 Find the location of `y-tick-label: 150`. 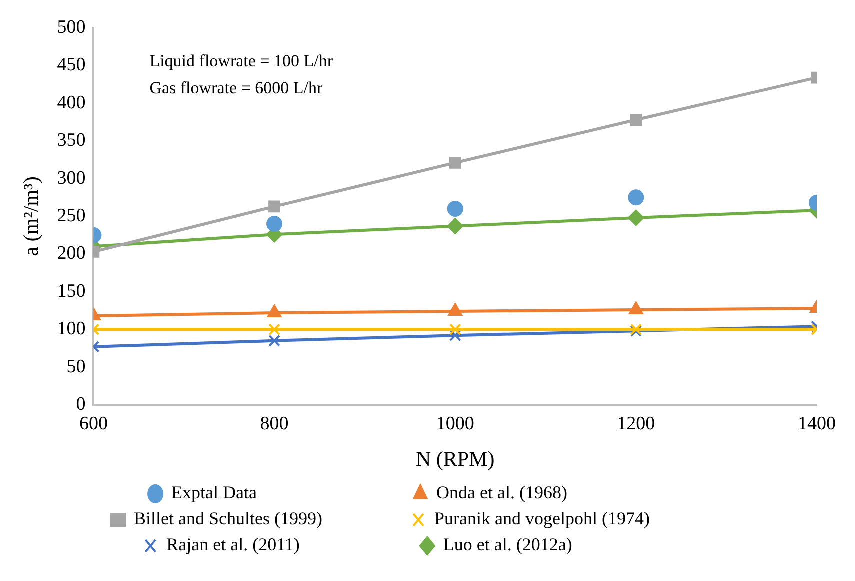

y-tick-label: 150 is located at coordinates (71, 291).